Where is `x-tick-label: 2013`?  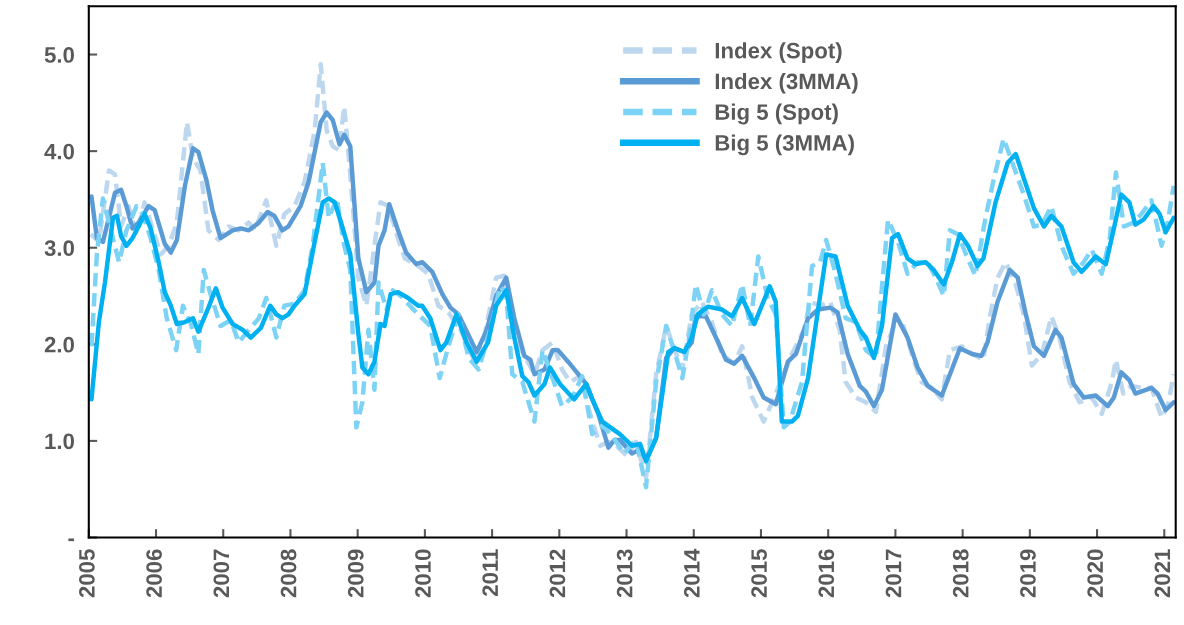
x-tick-label: 2013 is located at coordinates (624, 573).